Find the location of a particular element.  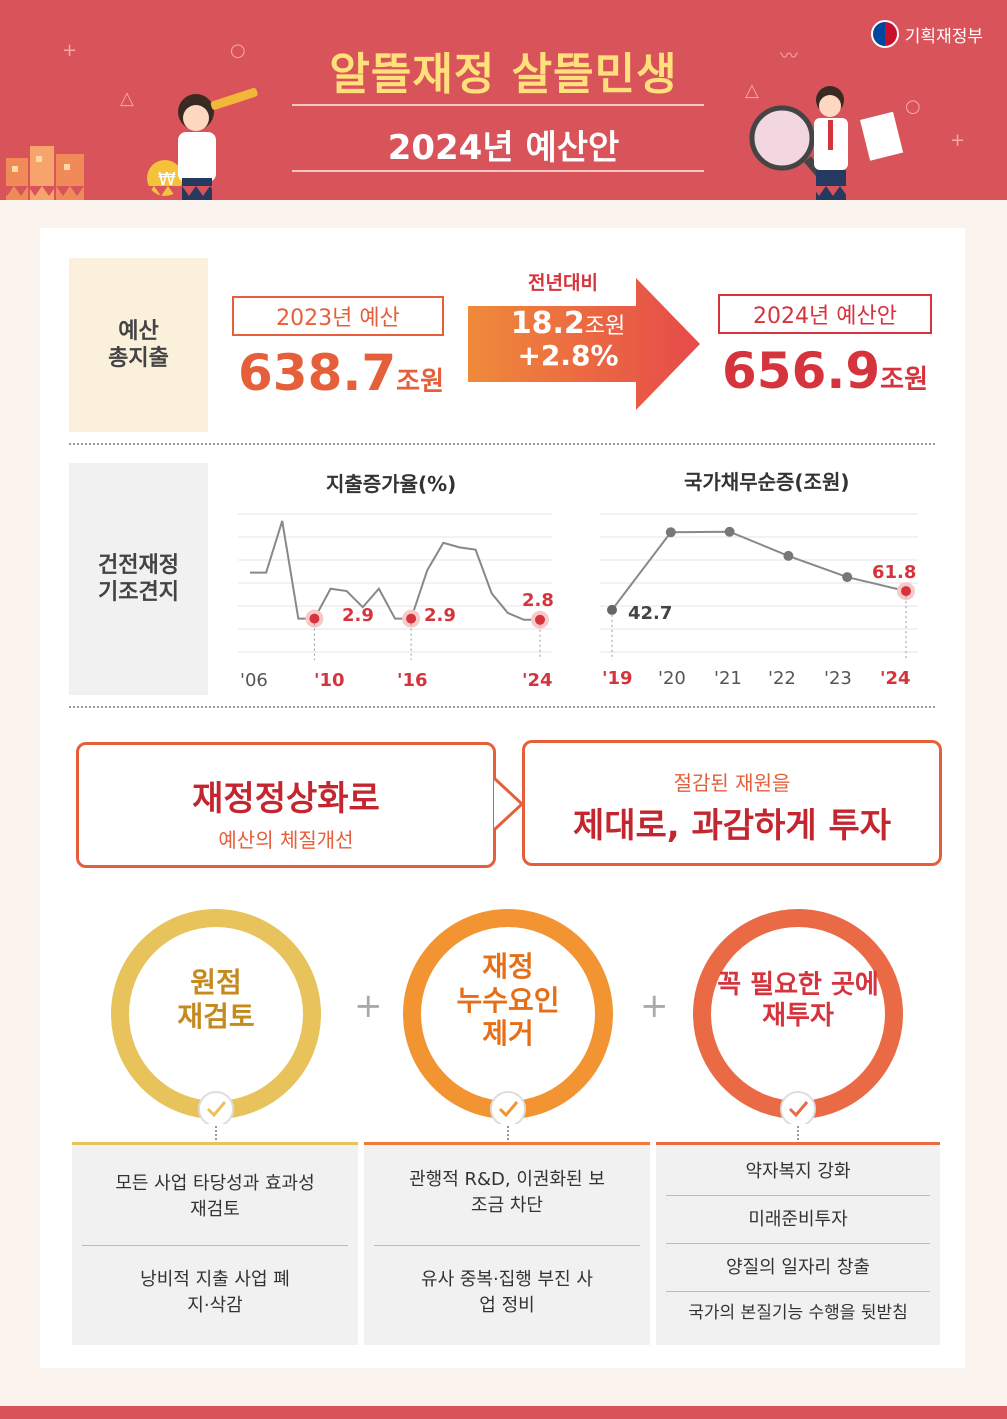

debt-increase-chart is located at coordinates (759, 586).